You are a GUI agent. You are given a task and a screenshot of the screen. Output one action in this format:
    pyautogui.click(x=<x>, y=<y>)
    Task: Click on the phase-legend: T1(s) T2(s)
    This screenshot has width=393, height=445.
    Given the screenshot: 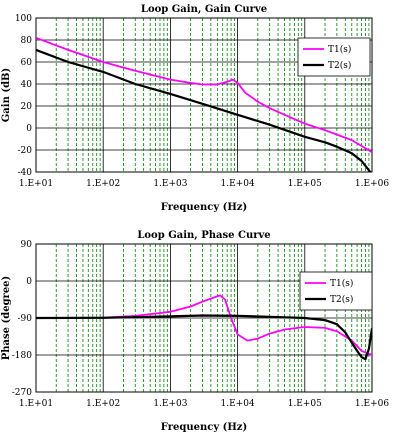 What is the action you would take?
    pyautogui.click(x=336, y=291)
    